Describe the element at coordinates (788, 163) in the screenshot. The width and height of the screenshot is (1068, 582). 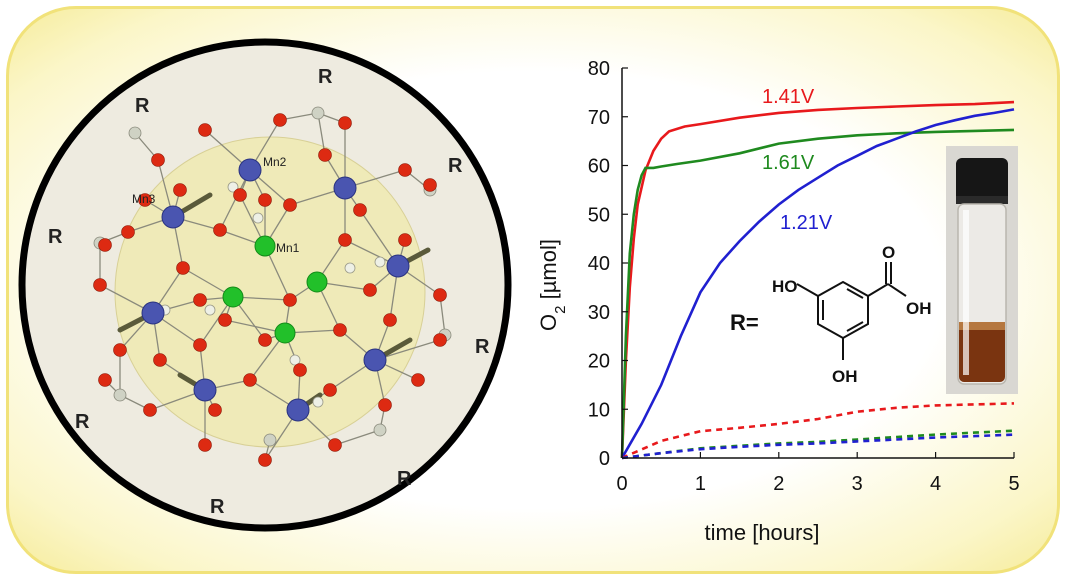
I see `series-label-1-61v: 1.61V` at that location.